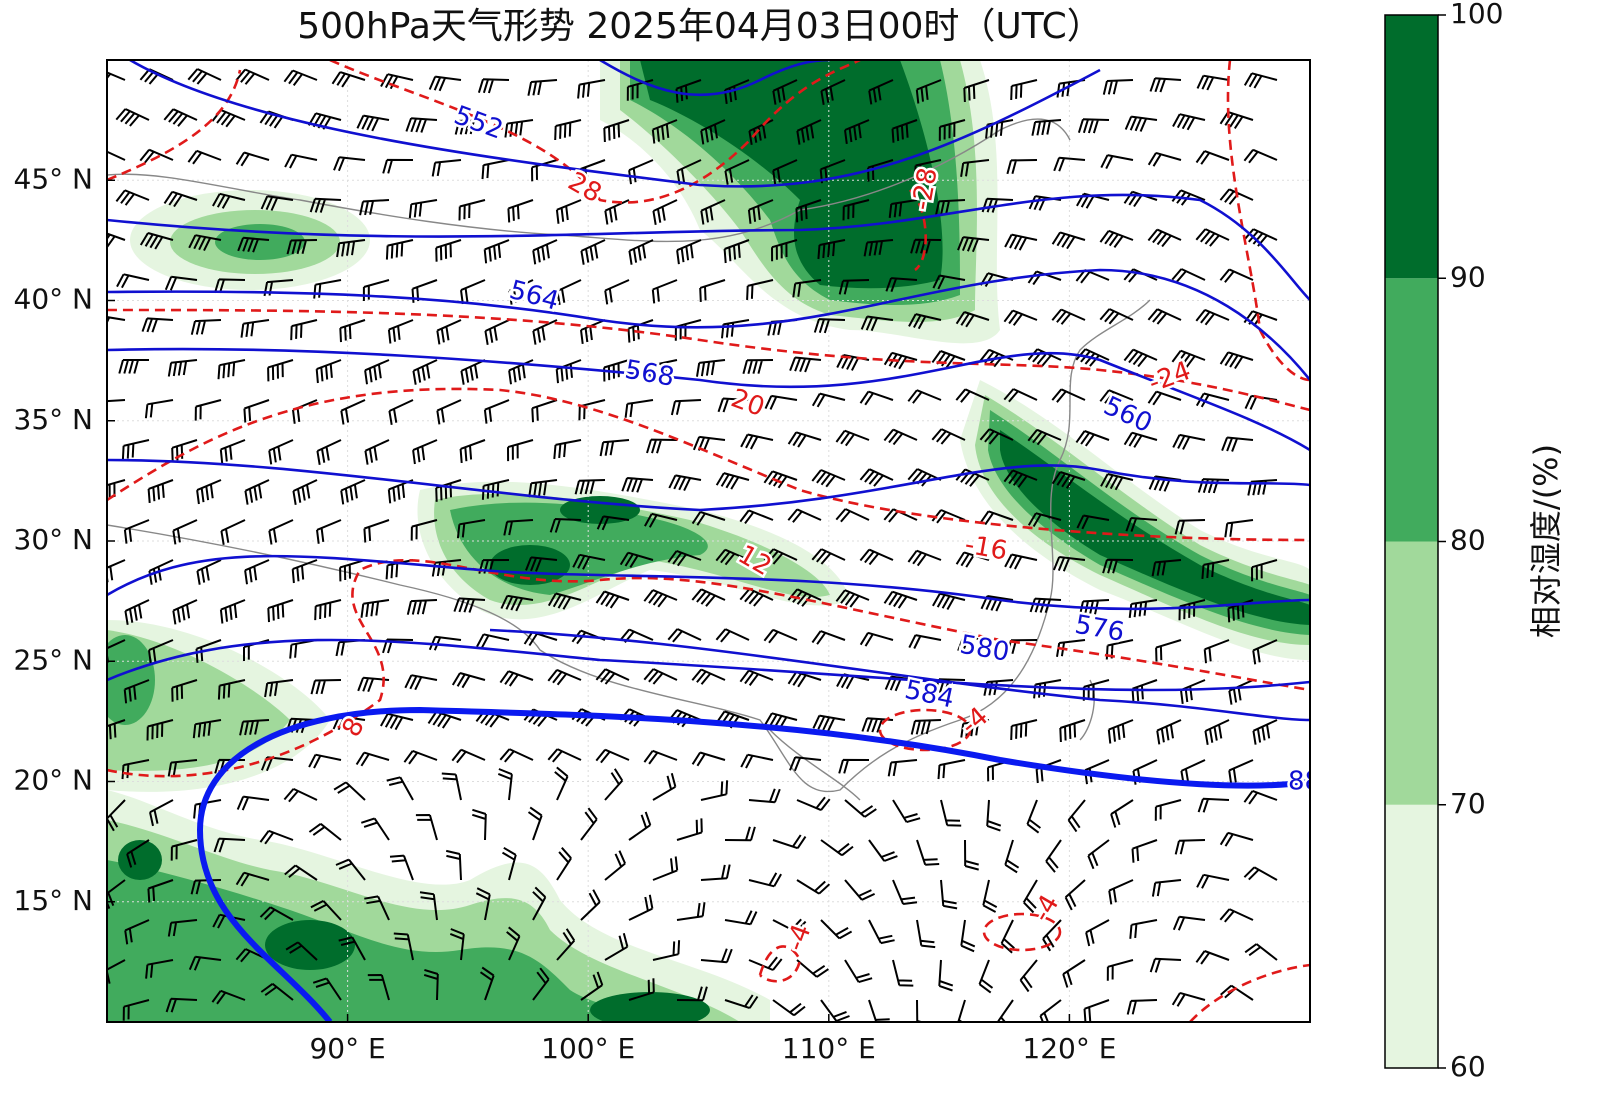  Describe the element at coordinates (1069, 1048) in the screenshot. I see `x-tick-label: 120° E` at that location.